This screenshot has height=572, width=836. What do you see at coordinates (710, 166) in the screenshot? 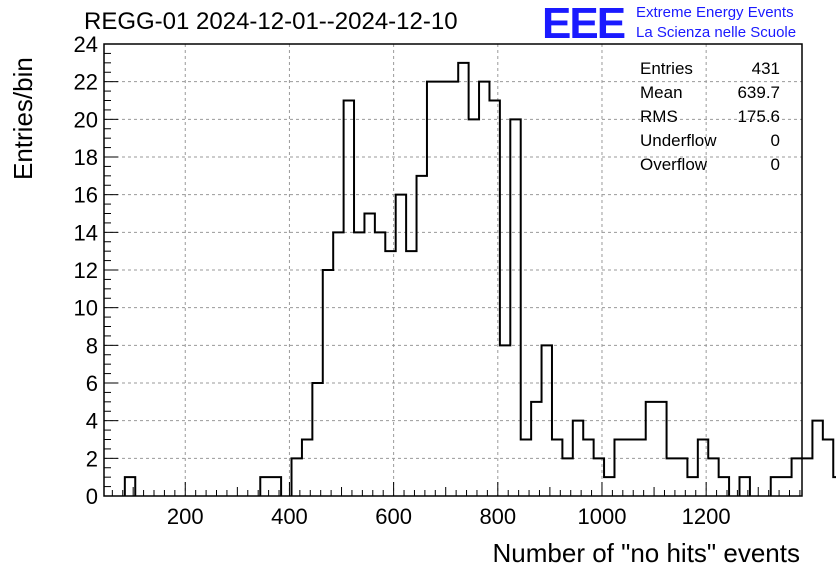
I see `stats-row-overflow: Overflow 0` at bounding box center [710, 166].